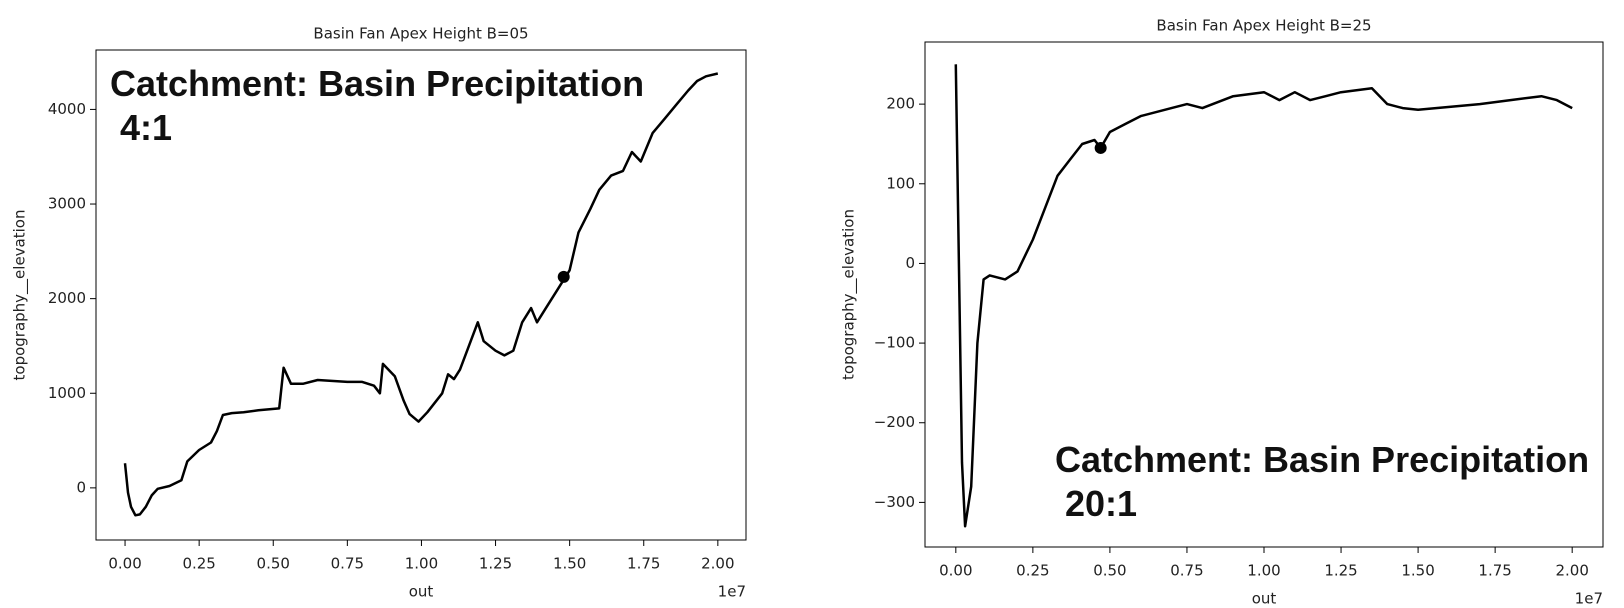 This screenshot has width=1624, height=608. What do you see at coordinates (900, 183) in the screenshot?
I see `y-tick-label: 100` at bounding box center [900, 183].